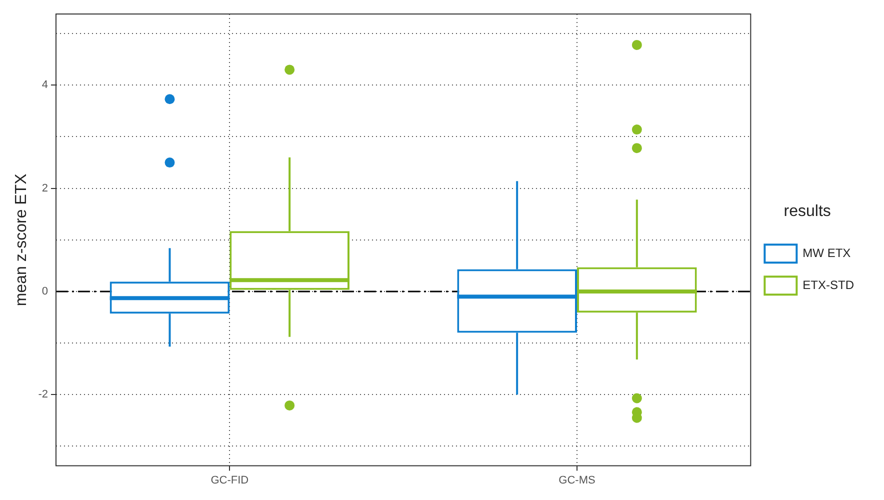 This screenshot has height=500, width=884. What do you see at coordinates (45, 85) in the screenshot?
I see `y-tick-label: 4` at bounding box center [45, 85].